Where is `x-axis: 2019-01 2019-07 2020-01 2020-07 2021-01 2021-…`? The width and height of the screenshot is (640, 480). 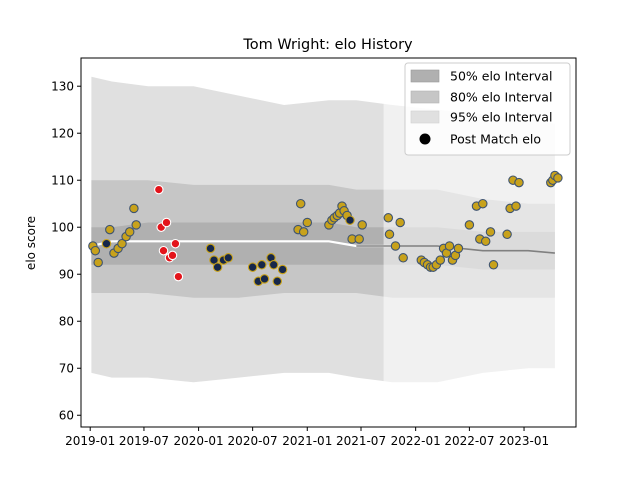 x-axis: 2019-01 2019-07 2020-01 2020-07 2021-01 2021-… is located at coordinates (307, 437).